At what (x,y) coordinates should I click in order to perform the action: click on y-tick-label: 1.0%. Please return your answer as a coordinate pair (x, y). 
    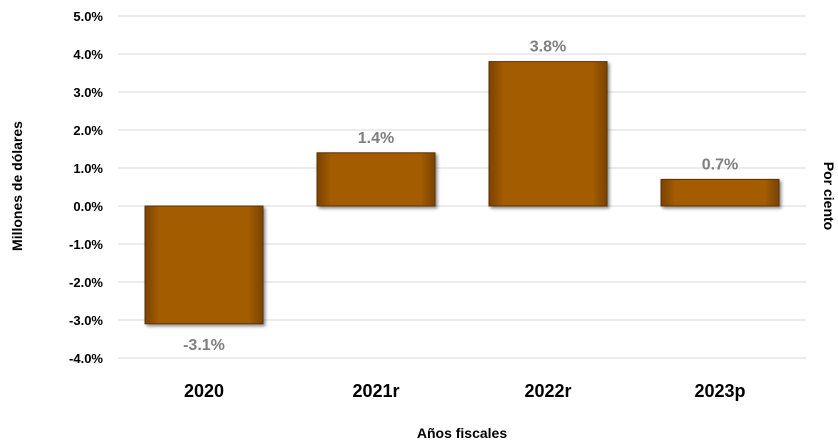
    Looking at the image, I should click on (88, 168).